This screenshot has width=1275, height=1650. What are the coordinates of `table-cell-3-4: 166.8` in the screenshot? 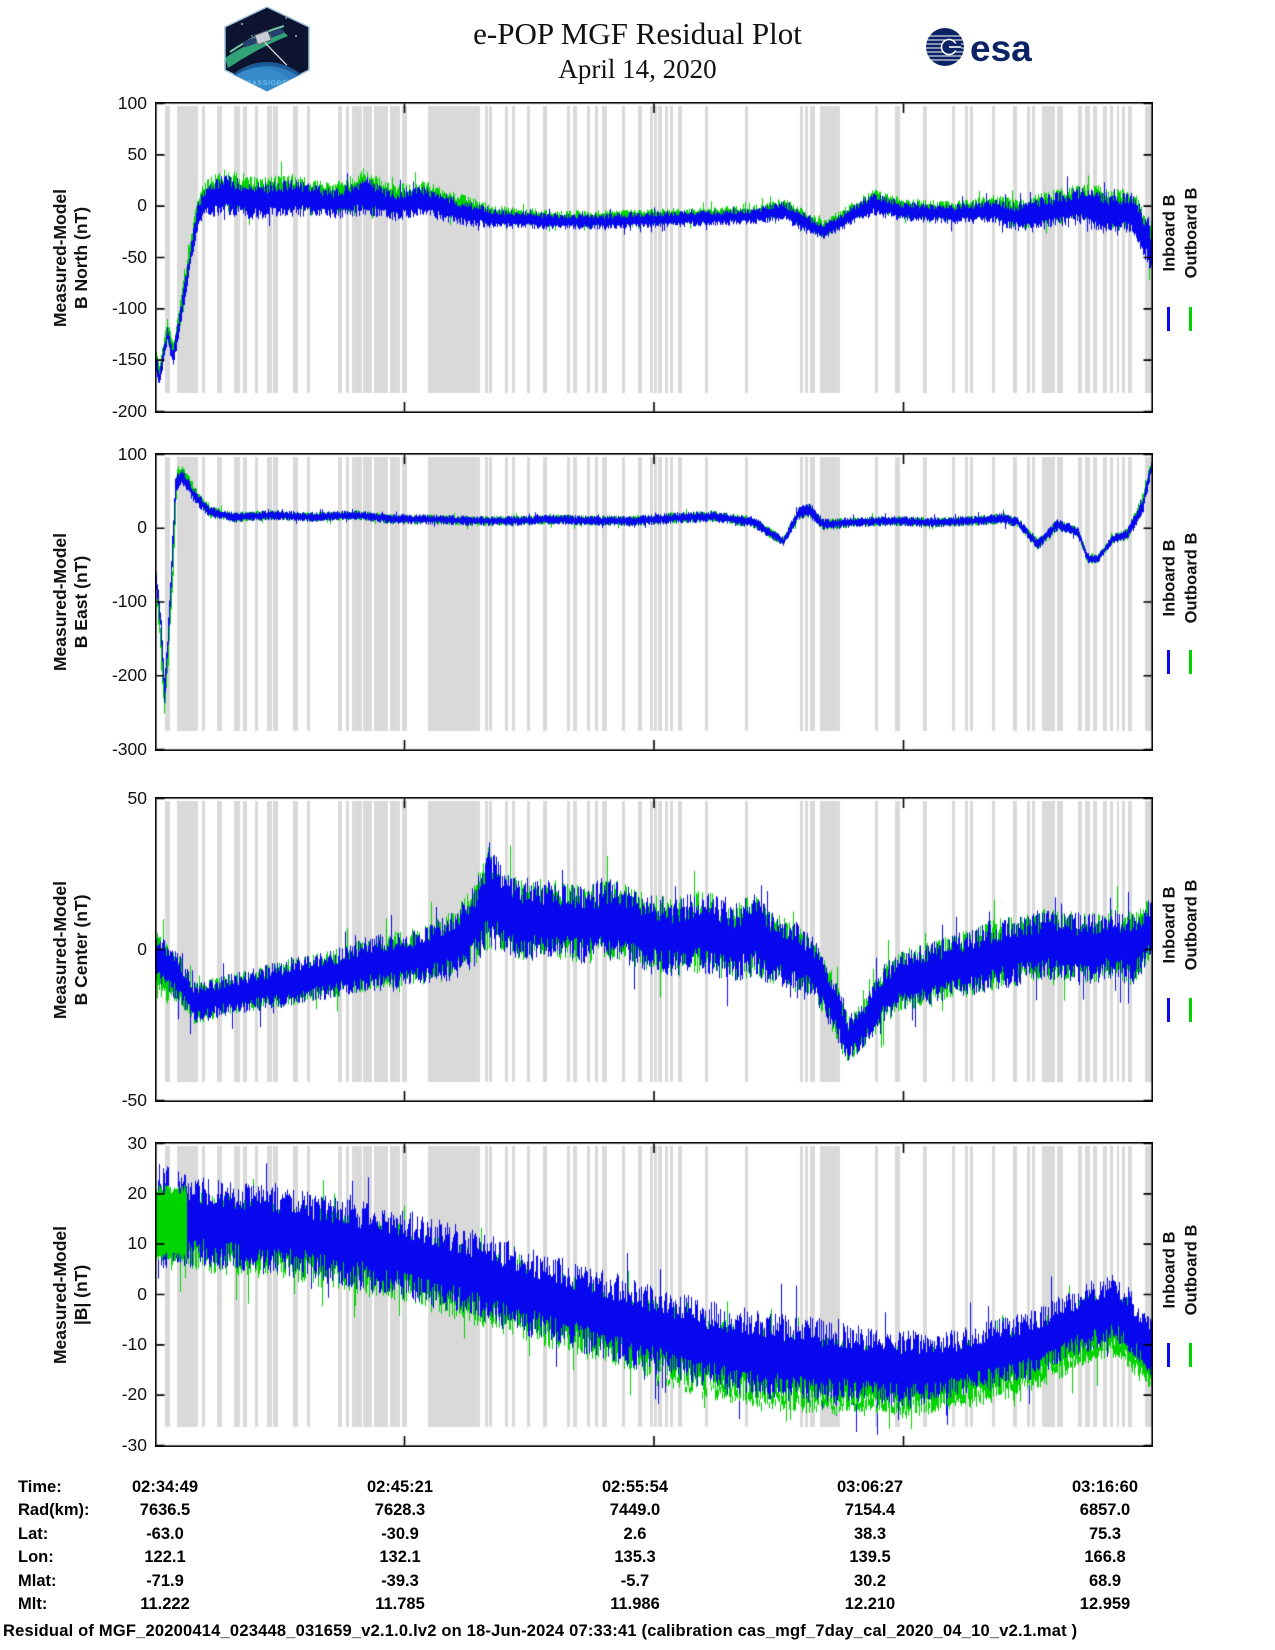 It's located at (1105, 1557).